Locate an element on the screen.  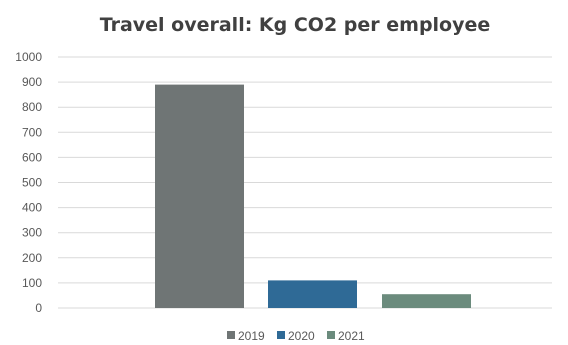
legend: 2019 2020 2021 is located at coordinates (296, 336).